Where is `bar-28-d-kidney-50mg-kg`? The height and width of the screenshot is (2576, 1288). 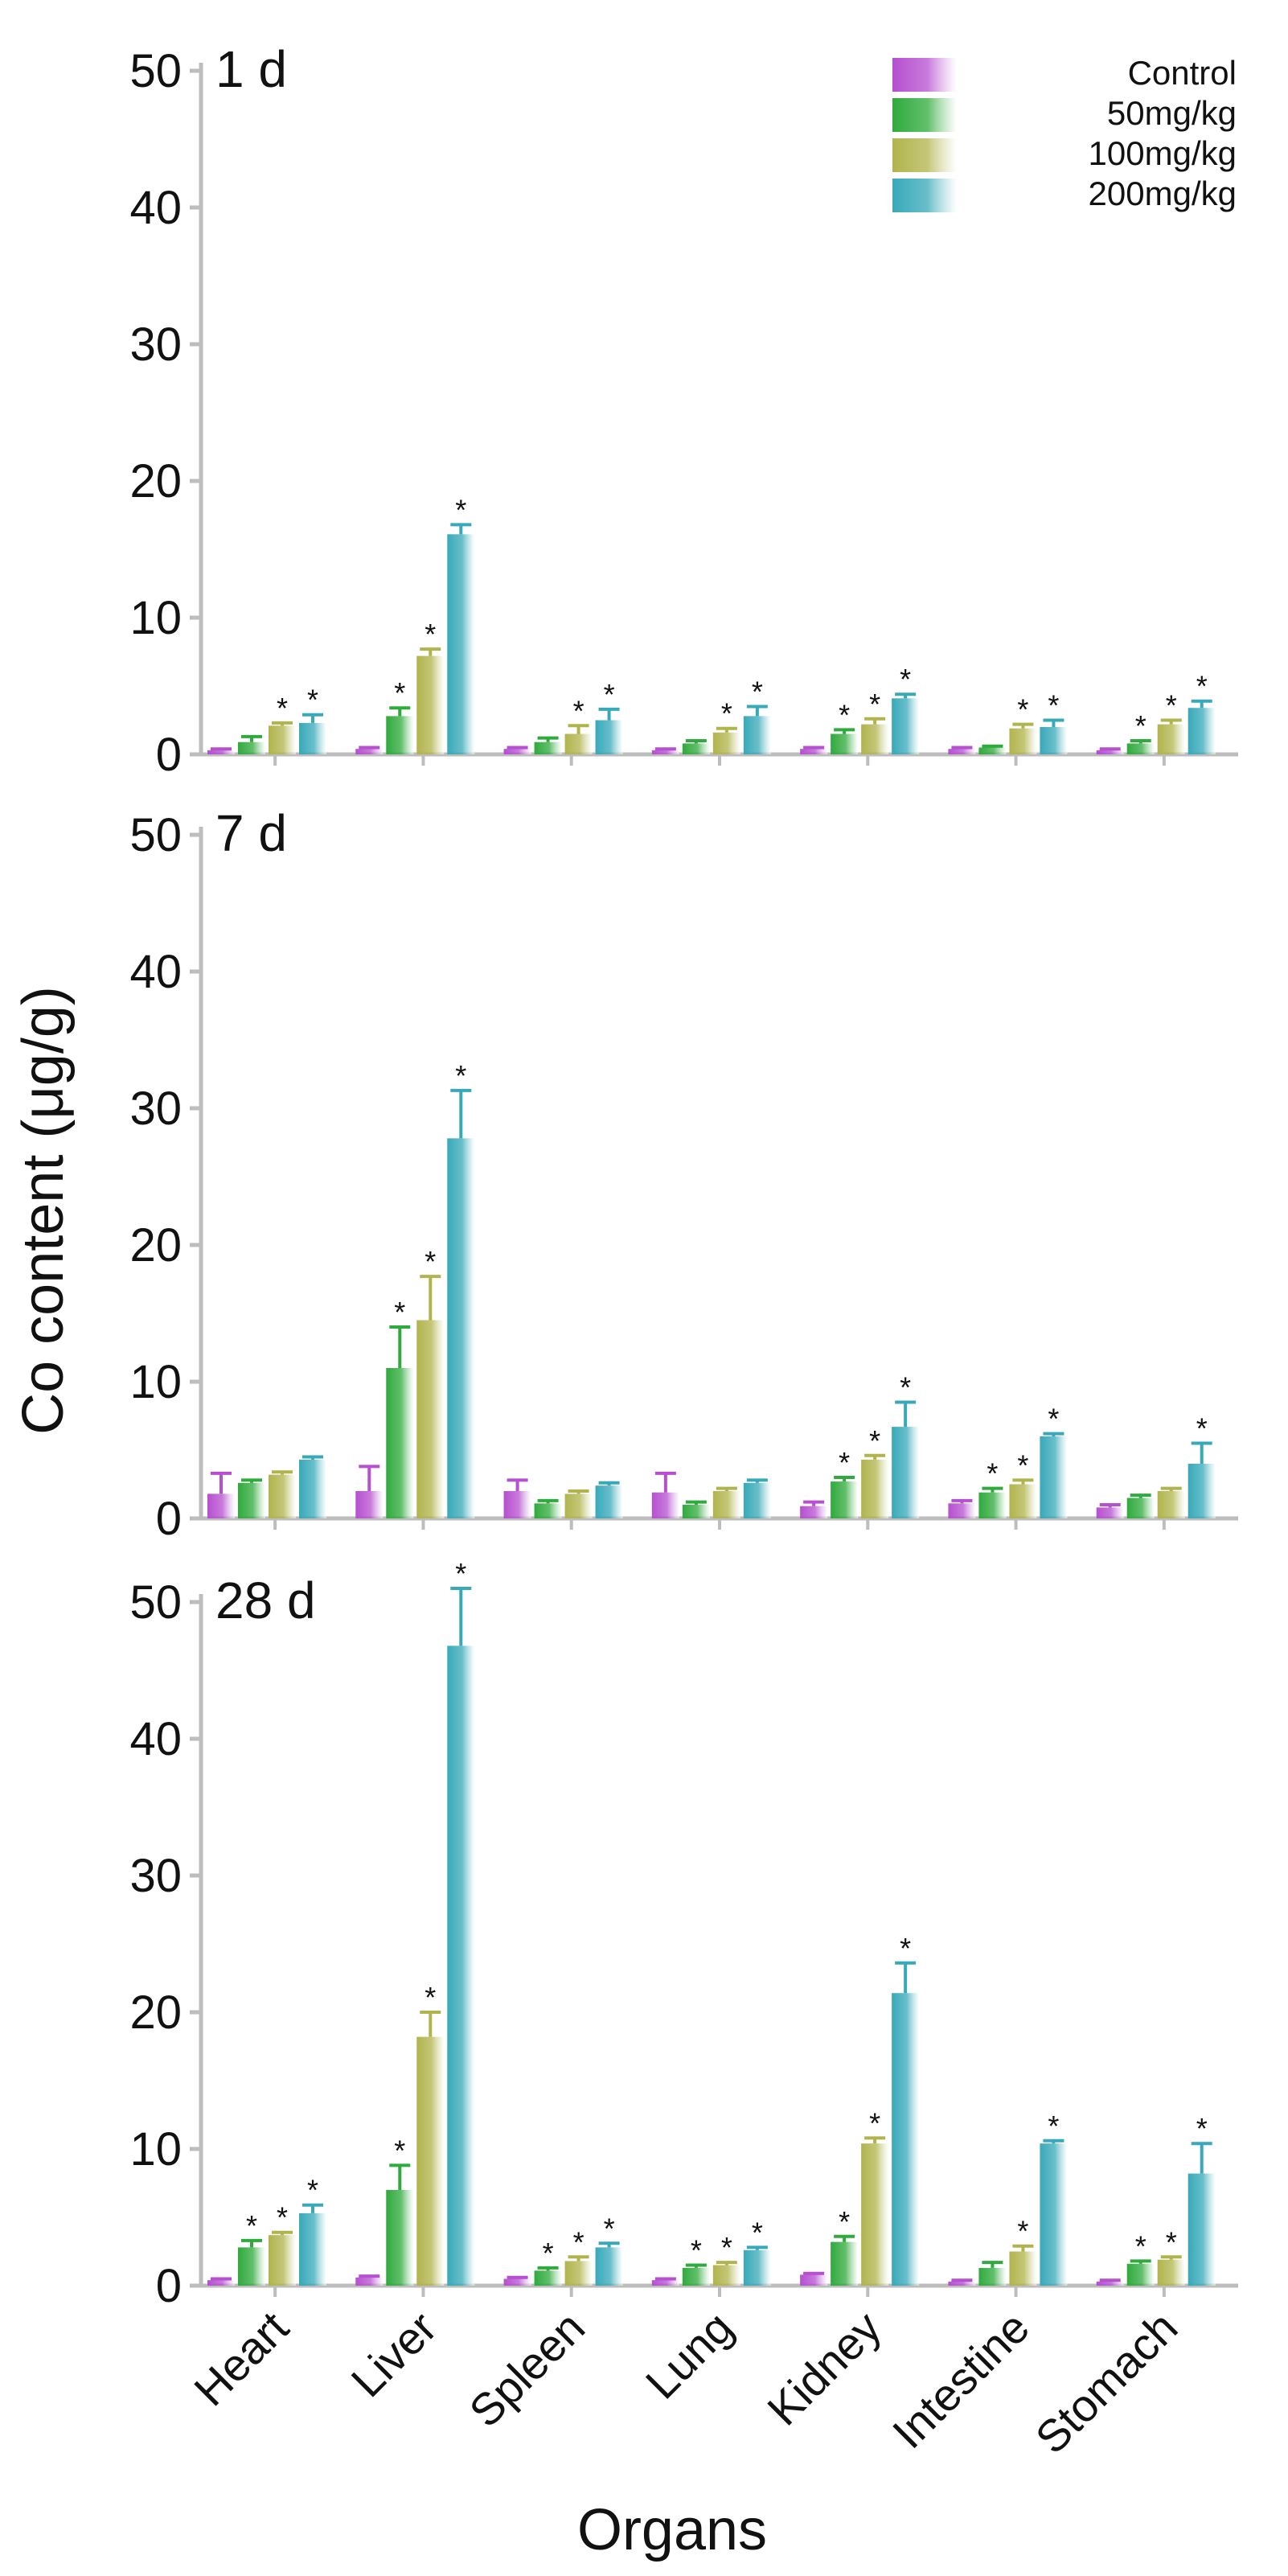 bar-28-d-kidney-50mg-kg is located at coordinates (845, 2263).